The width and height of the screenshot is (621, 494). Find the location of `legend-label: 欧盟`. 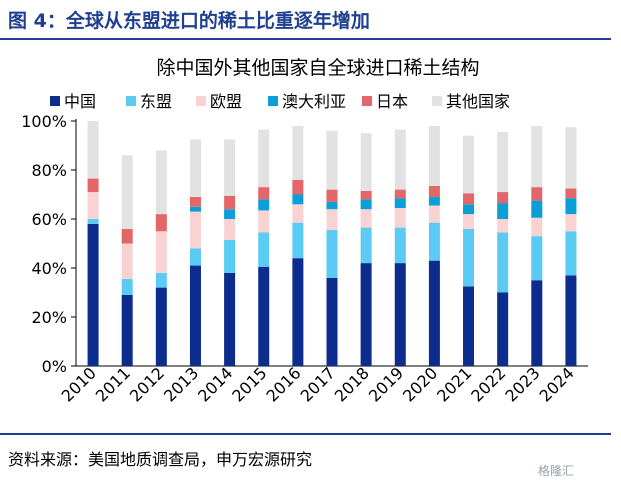

legend-label: 欧盟 is located at coordinates (226, 101).